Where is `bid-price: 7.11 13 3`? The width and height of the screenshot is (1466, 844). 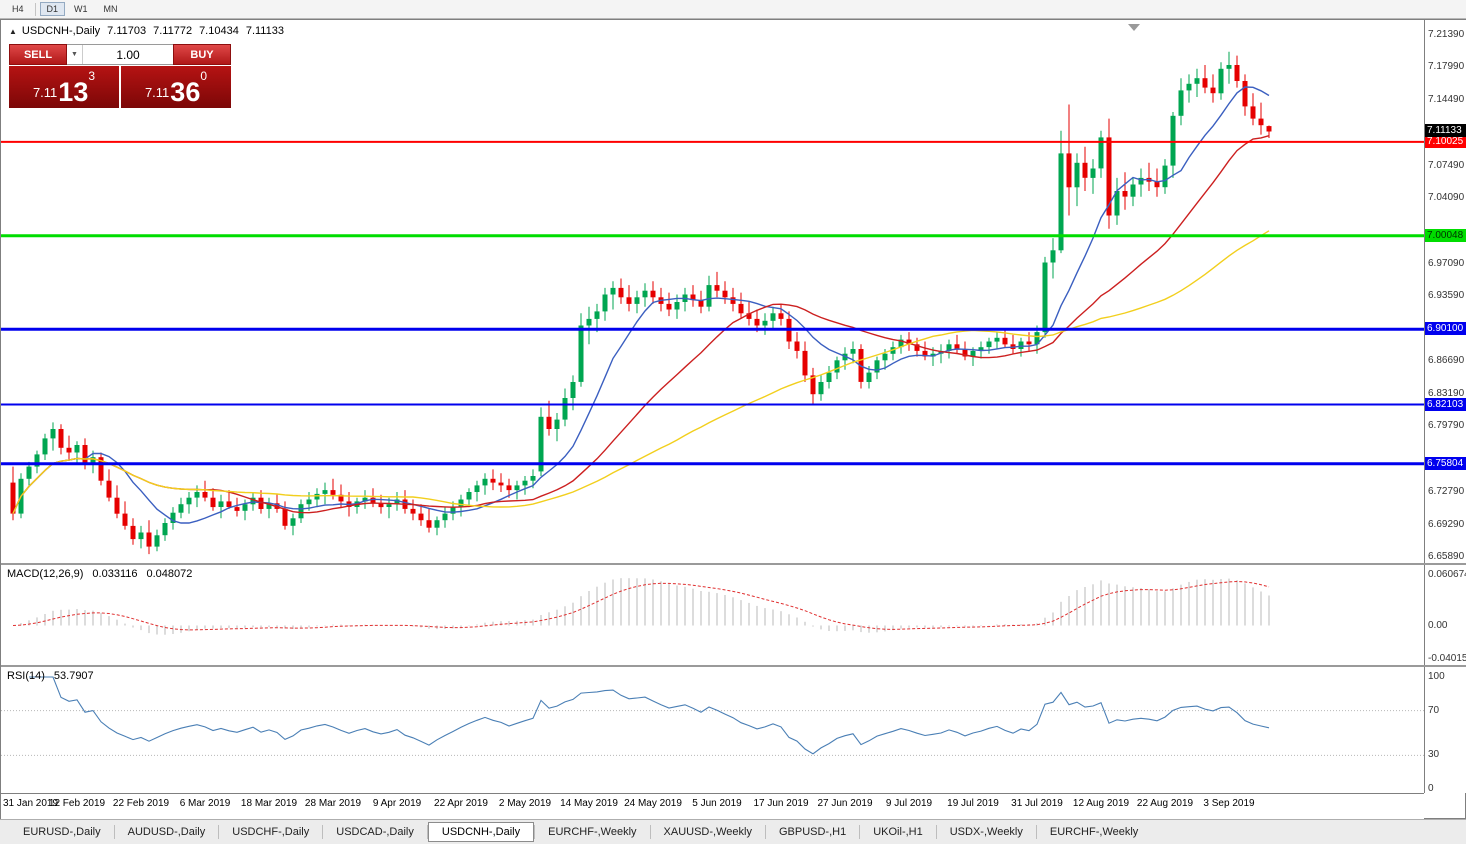
bid-price: 7.11 13 3 is located at coordinates (64, 87).